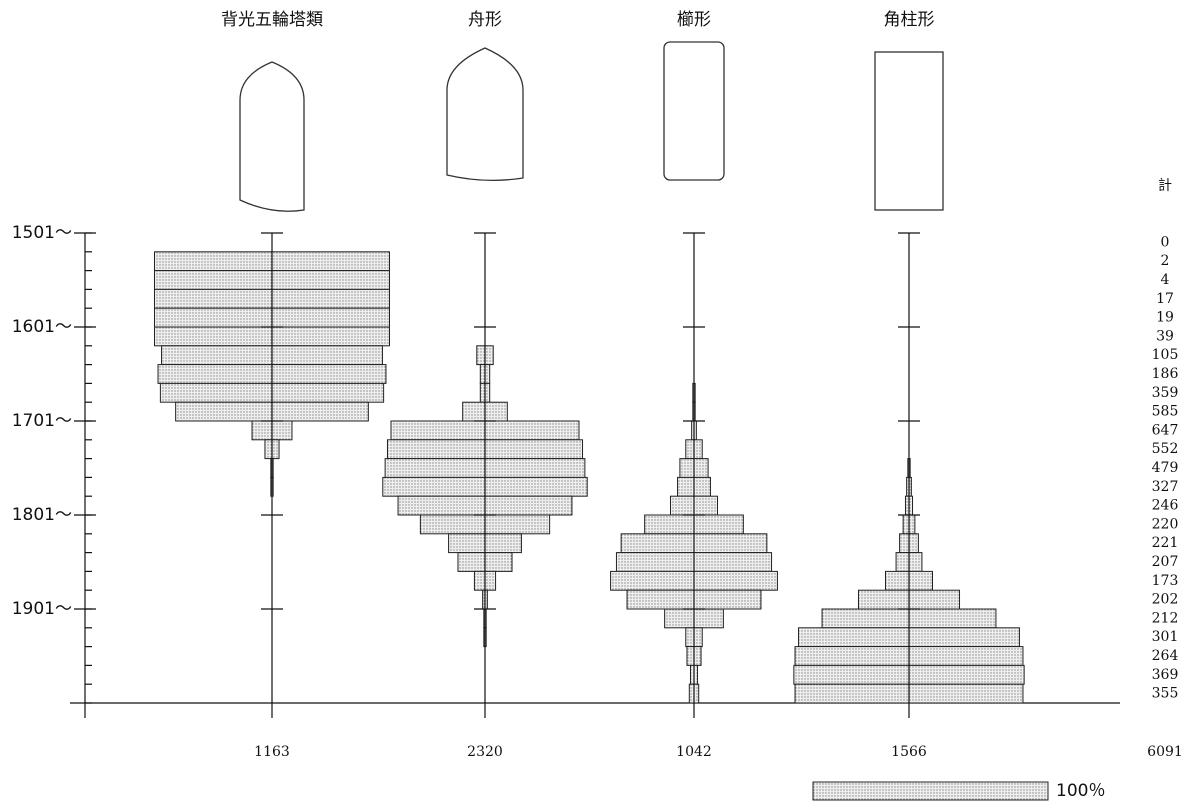  Describe the element at coordinates (42, 515) in the screenshot. I see `y-tick-label: 1801～` at that location.